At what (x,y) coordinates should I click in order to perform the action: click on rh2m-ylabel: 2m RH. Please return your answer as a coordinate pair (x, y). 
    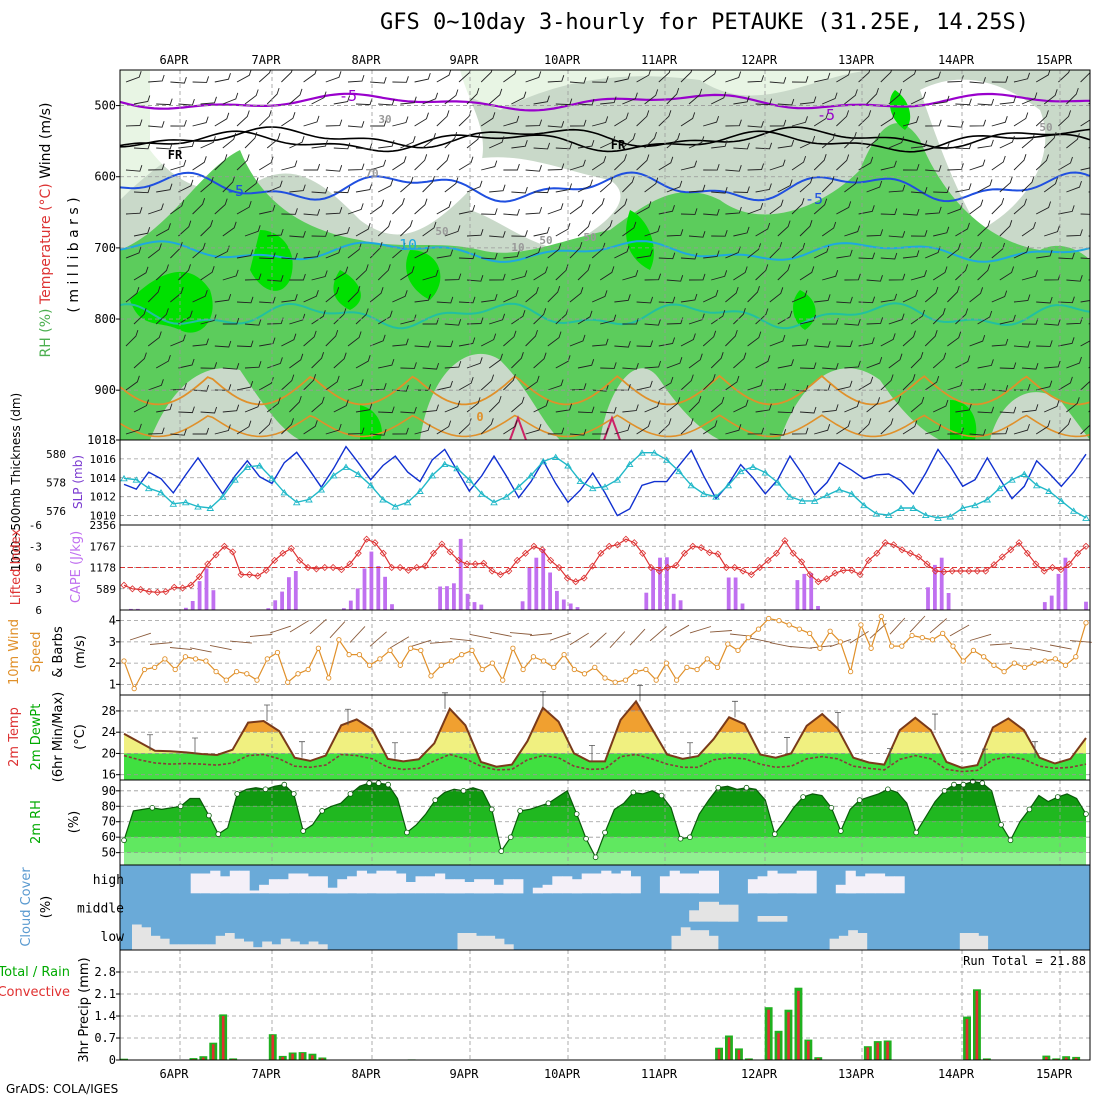
    Looking at the image, I should click on (36, 822).